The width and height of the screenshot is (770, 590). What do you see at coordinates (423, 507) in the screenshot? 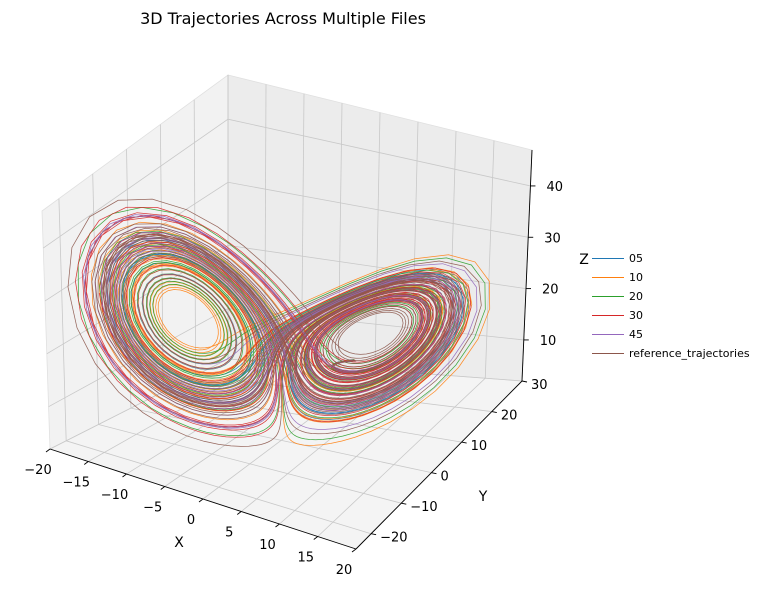
I see `y-tick-label: −10` at bounding box center [423, 507].